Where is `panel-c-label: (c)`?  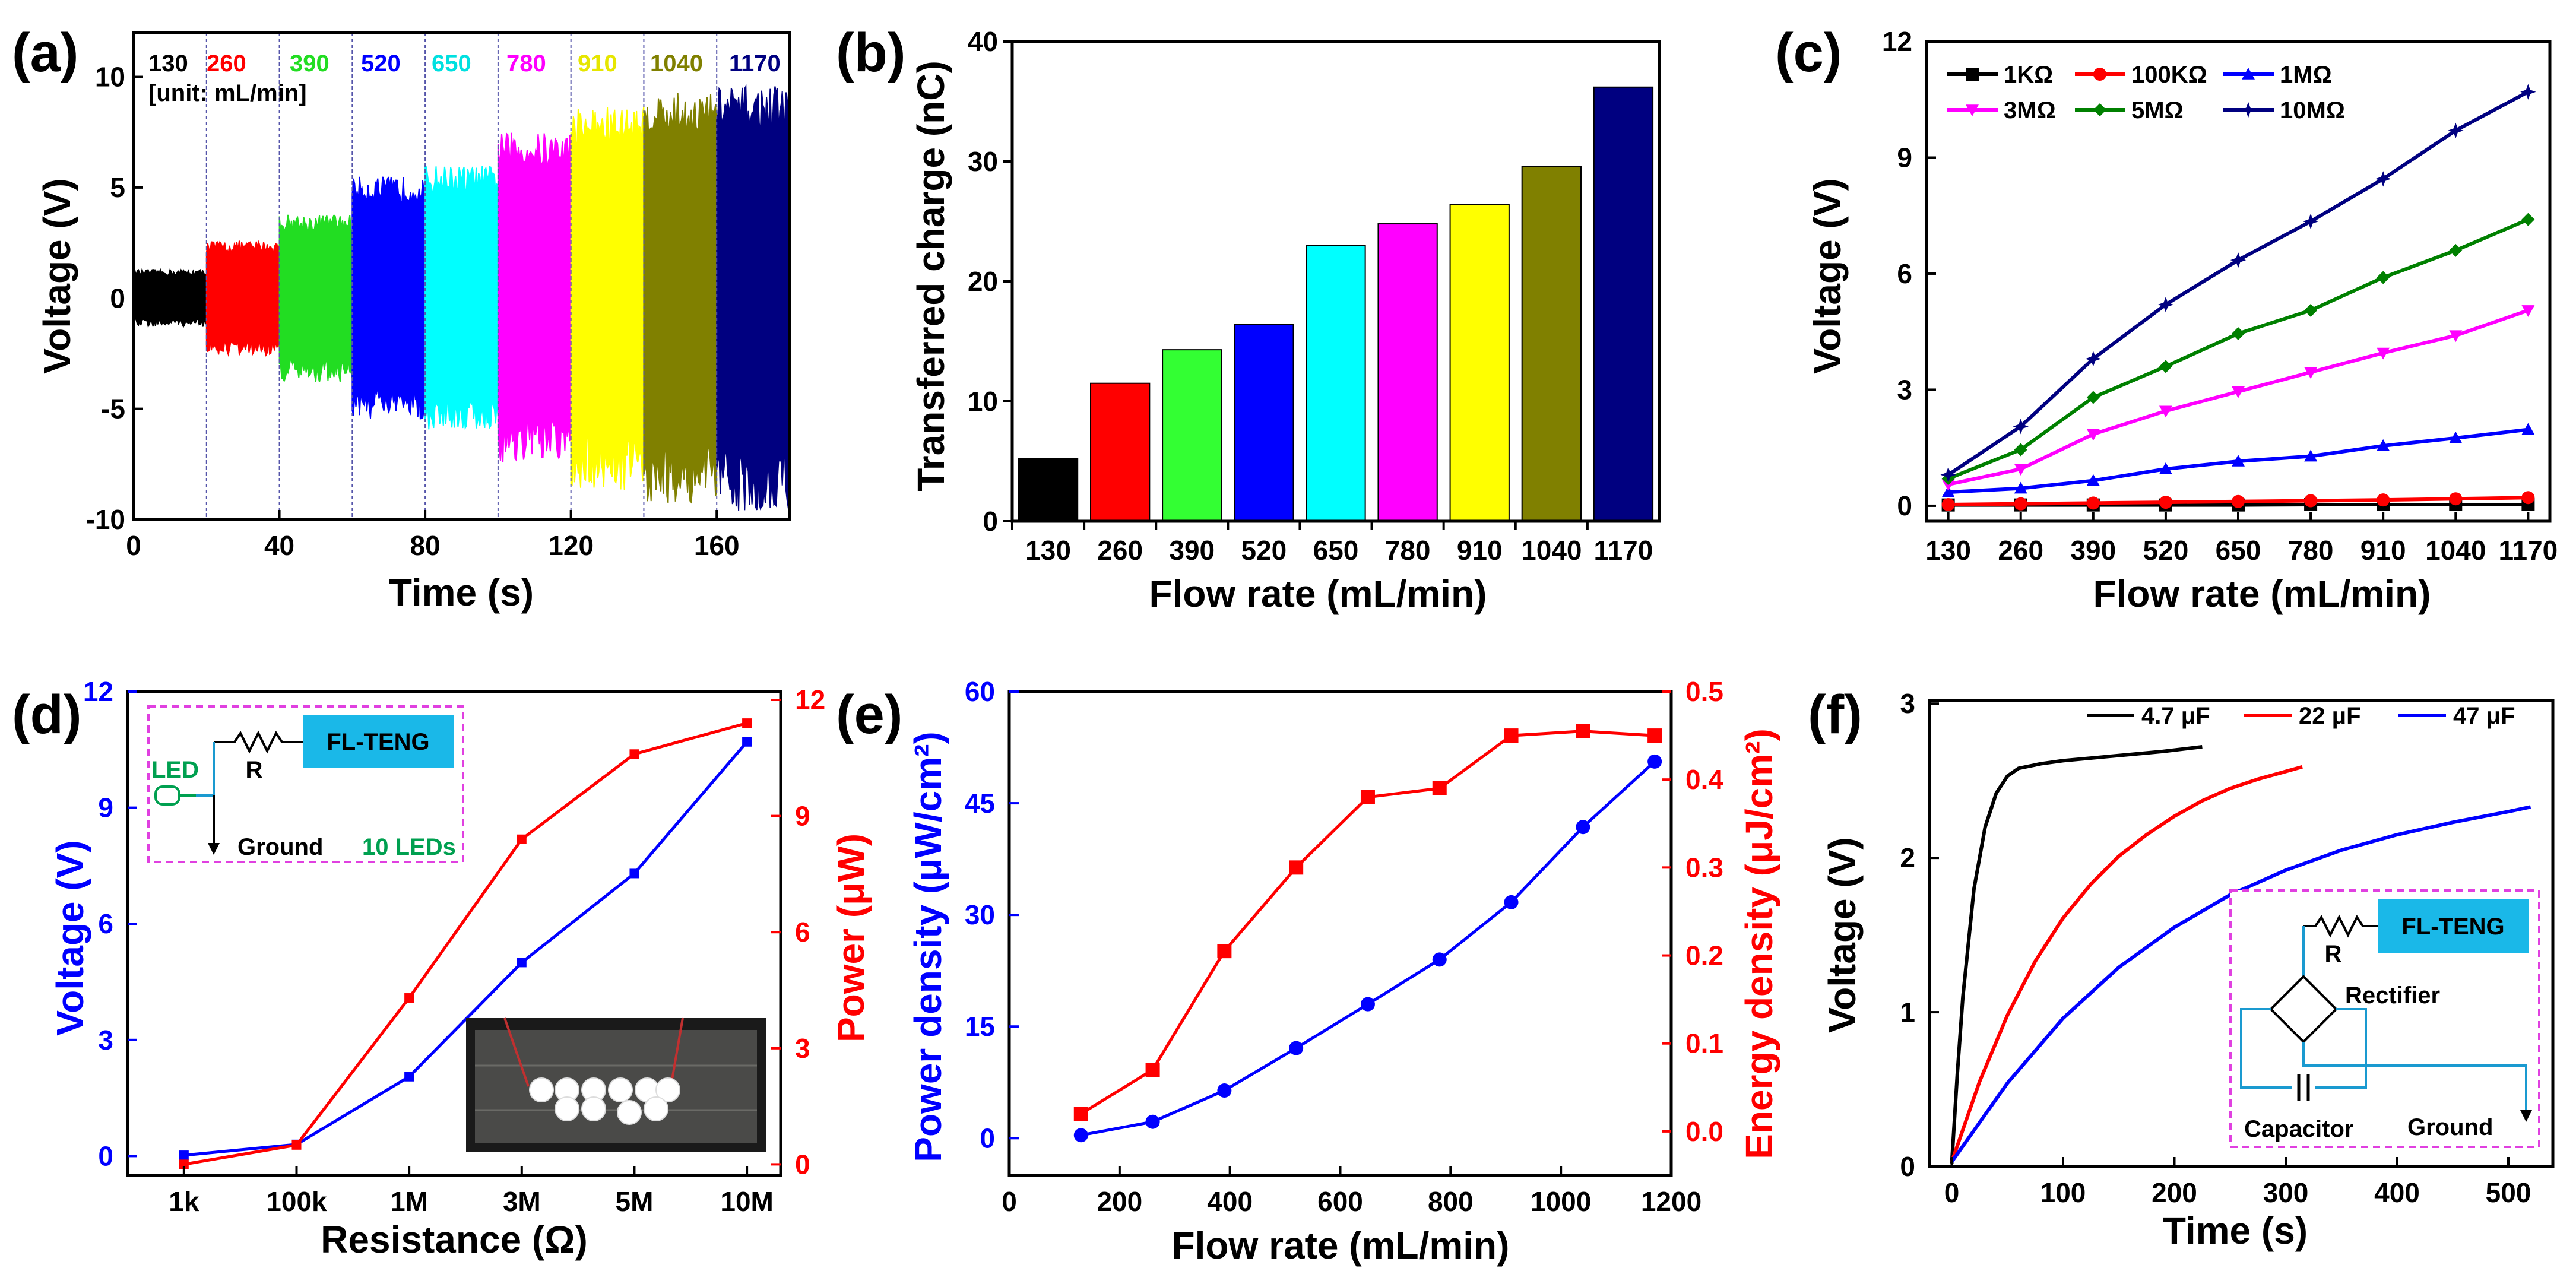 panel-c-label: (c) is located at coordinates (1808, 53).